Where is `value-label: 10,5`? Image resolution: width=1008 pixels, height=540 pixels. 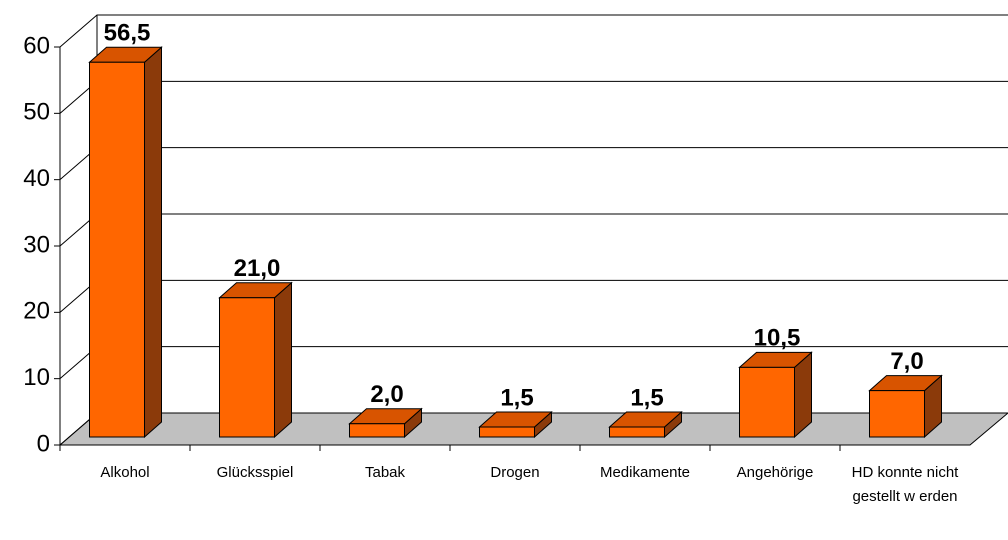
value-label: 10,5 is located at coordinates (777, 338).